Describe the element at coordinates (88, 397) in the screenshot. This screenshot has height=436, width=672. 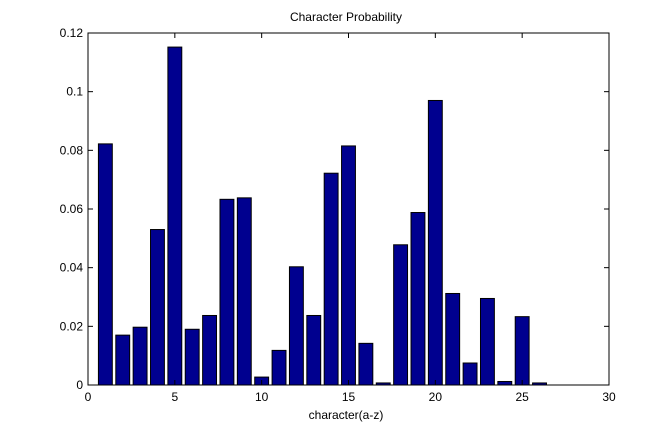
I see `x-tick-label: 0` at that location.